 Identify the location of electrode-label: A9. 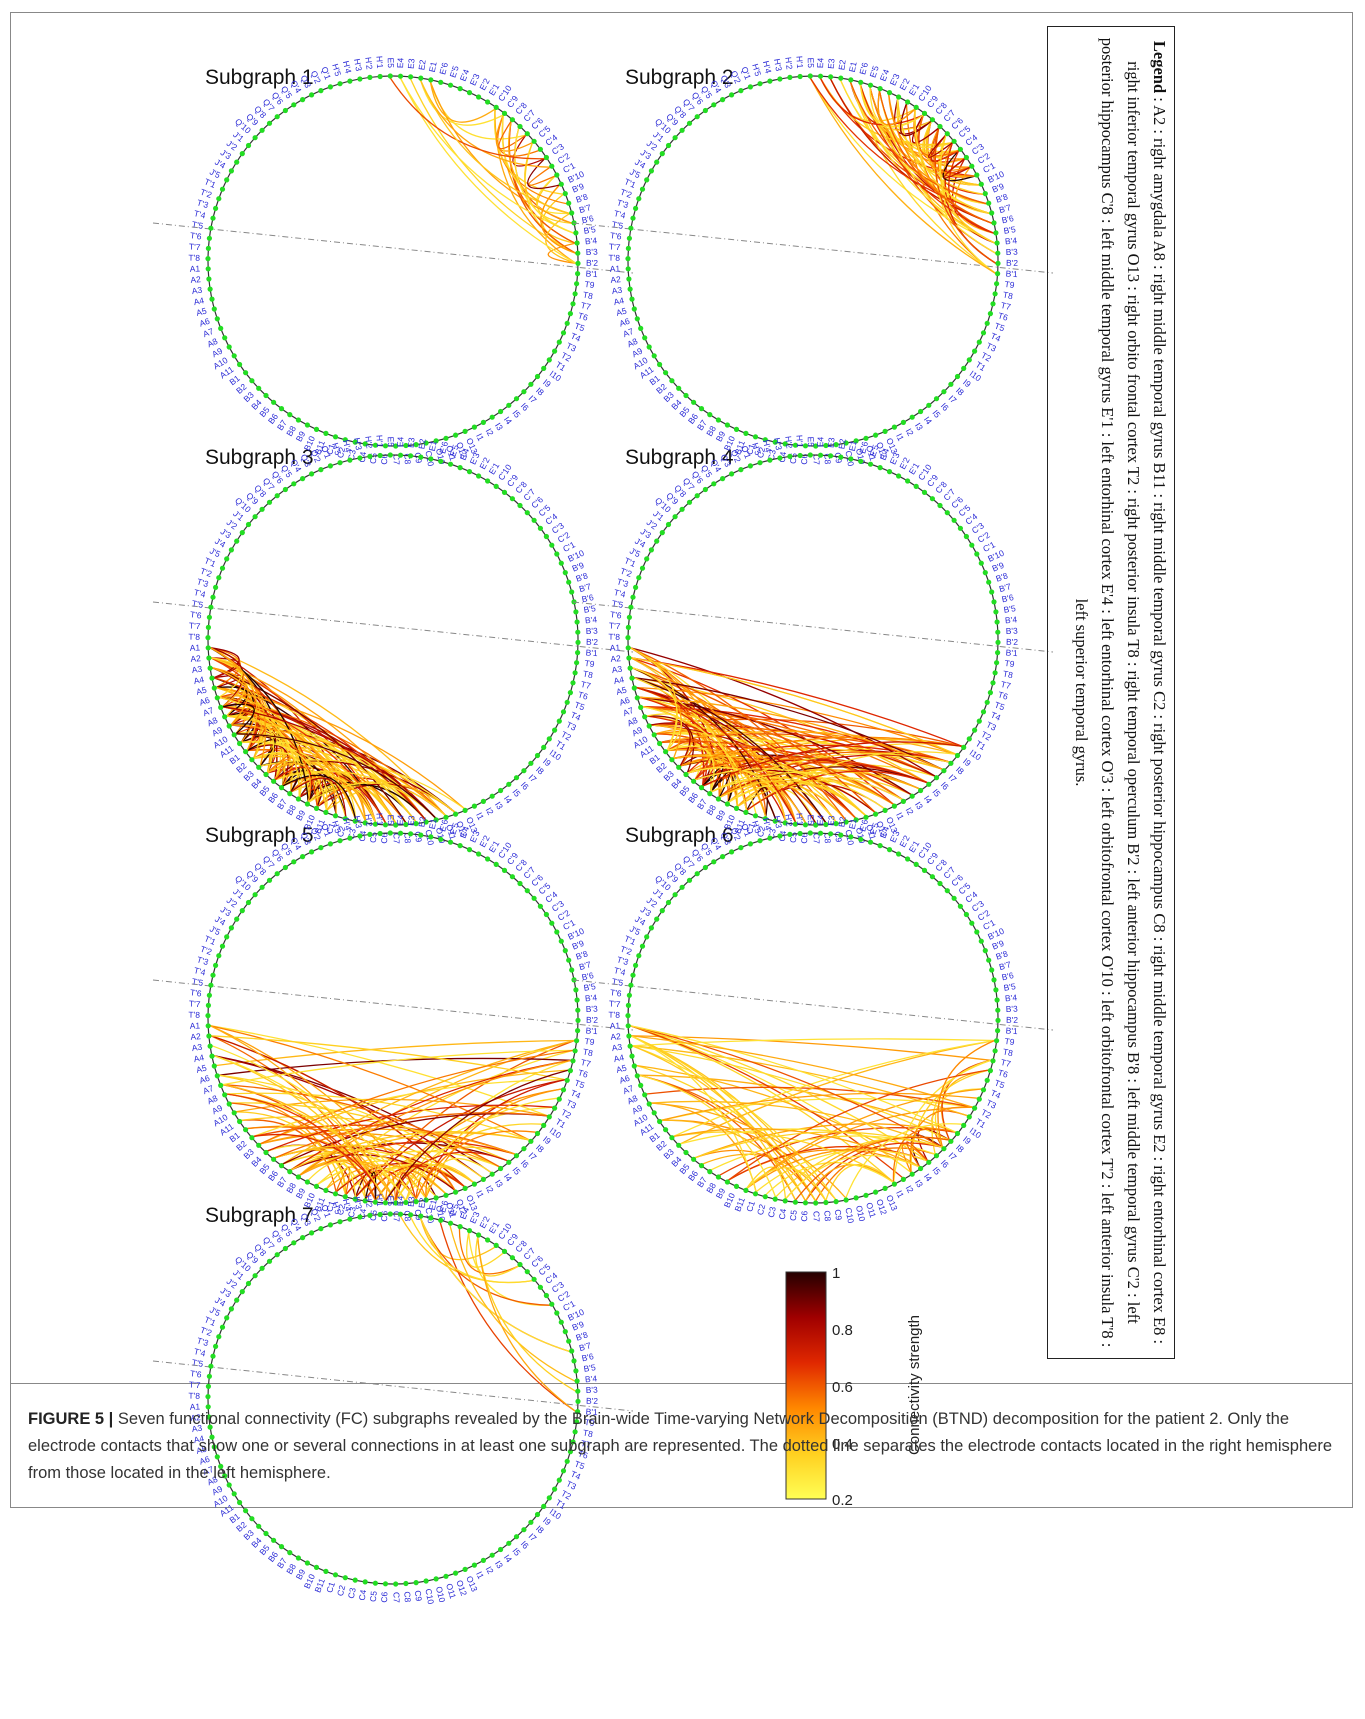
(637, 731).